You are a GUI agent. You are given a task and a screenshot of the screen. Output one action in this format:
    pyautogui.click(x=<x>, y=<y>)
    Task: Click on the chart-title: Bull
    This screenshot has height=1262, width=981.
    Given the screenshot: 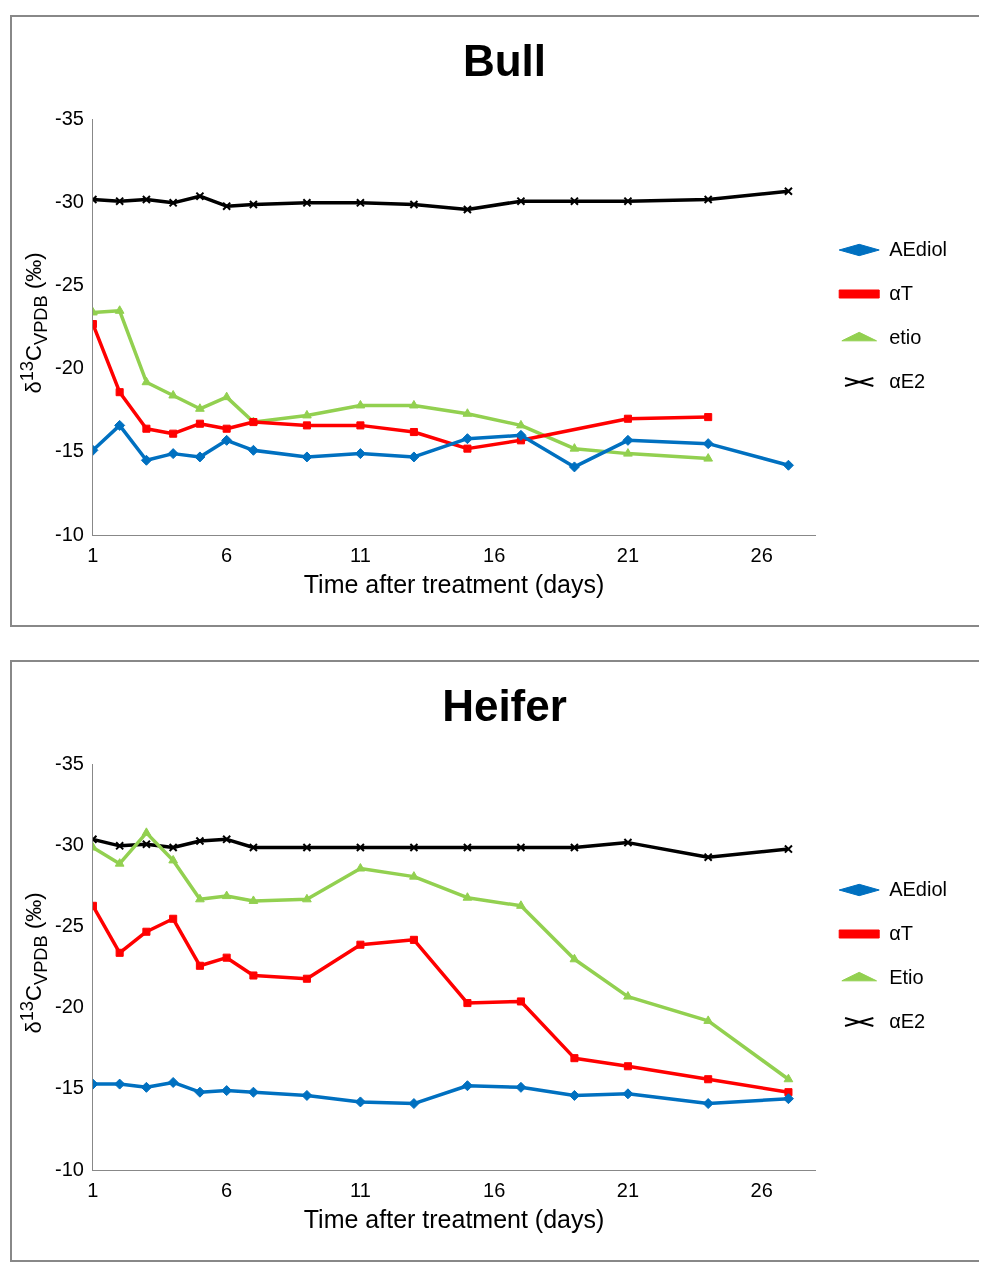 What is the action you would take?
    pyautogui.click(x=504, y=60)
    